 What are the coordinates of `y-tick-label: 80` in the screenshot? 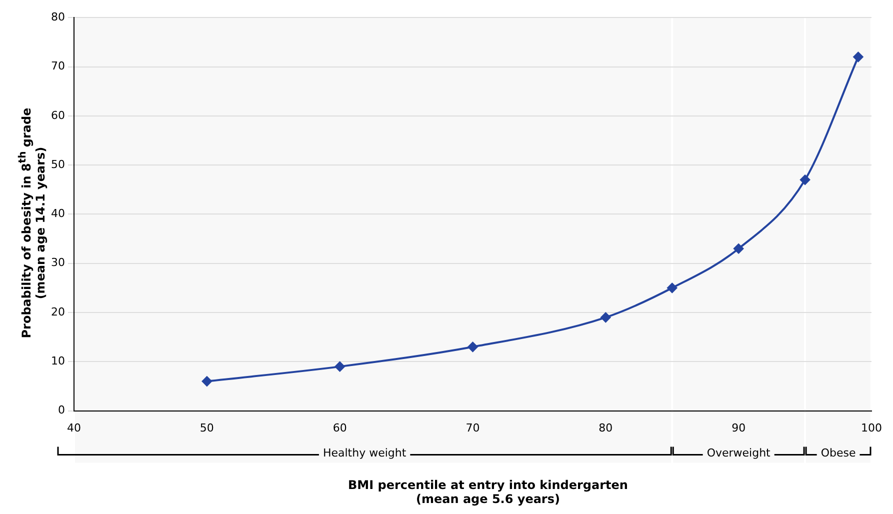 It's located at (57, 17).